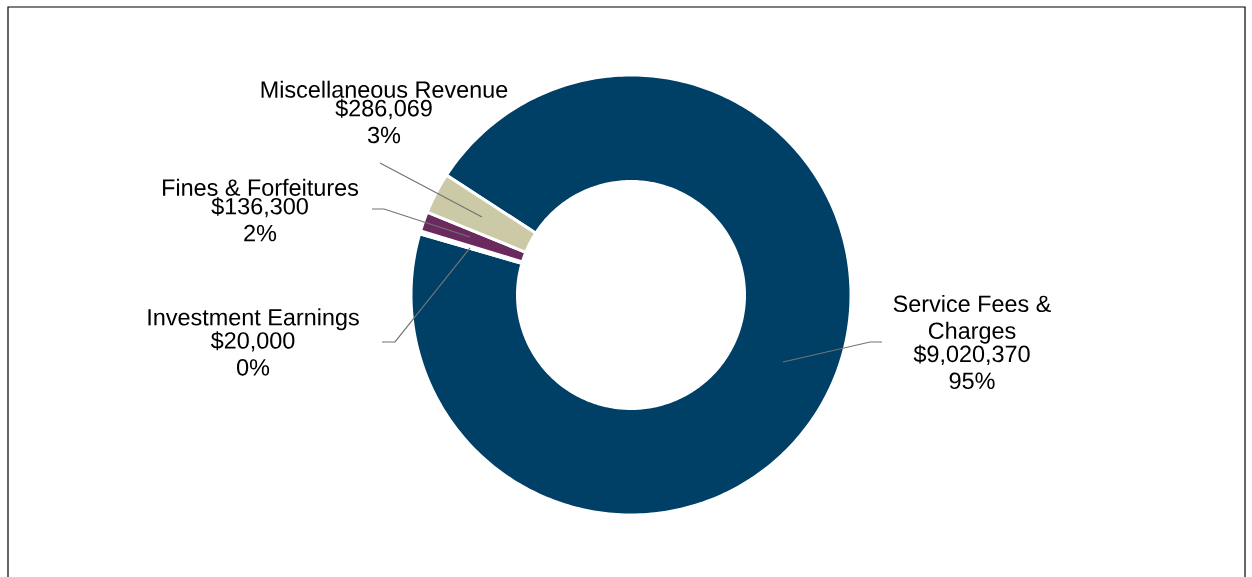 This screenshot has width=1252, height=577. What do you see at coordinates (384, 89) in the screenshot?
I see `slice-label: Miscellaneous Revenue` at bounding box center [384, 89].